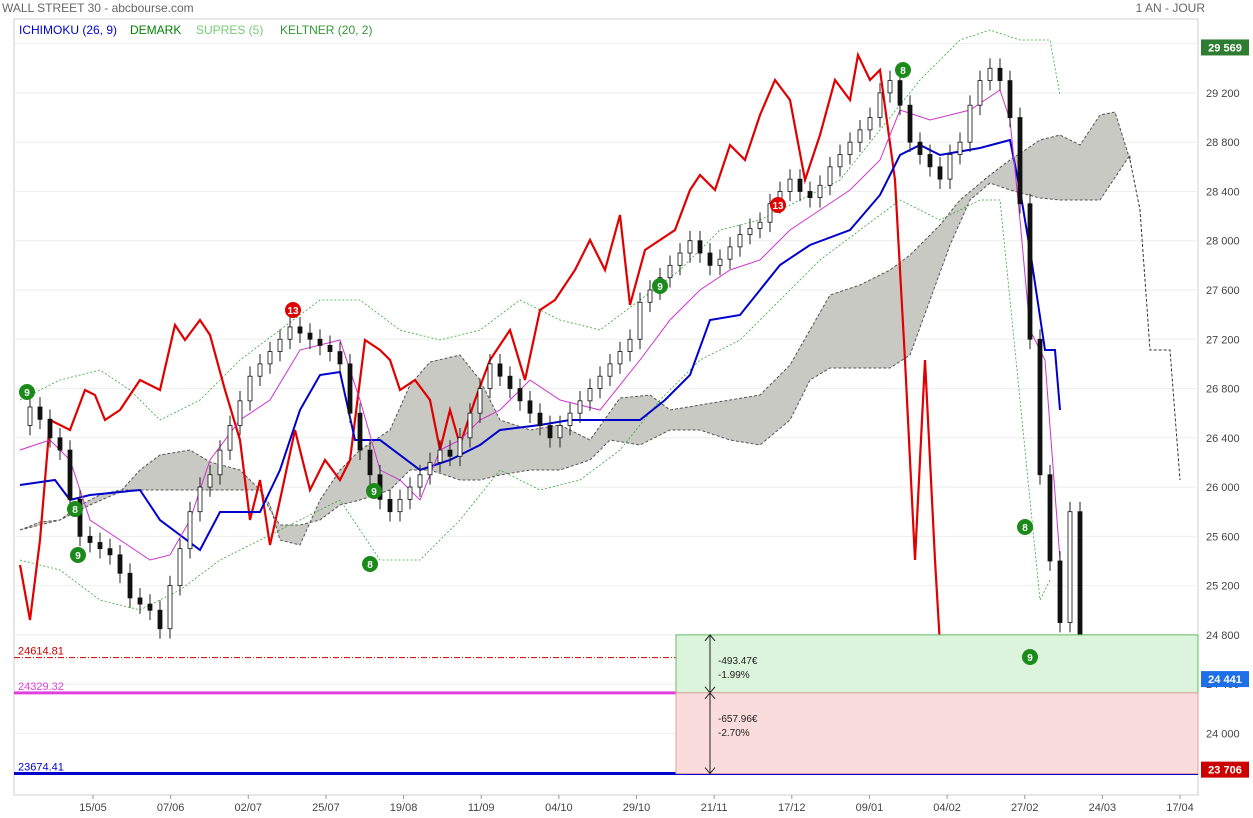 The height and width of the screenshot is (818, 1253). Describe the element at coordinates (738, 719) in the screenshot. I see `zone-text: -657.96€` at that location.